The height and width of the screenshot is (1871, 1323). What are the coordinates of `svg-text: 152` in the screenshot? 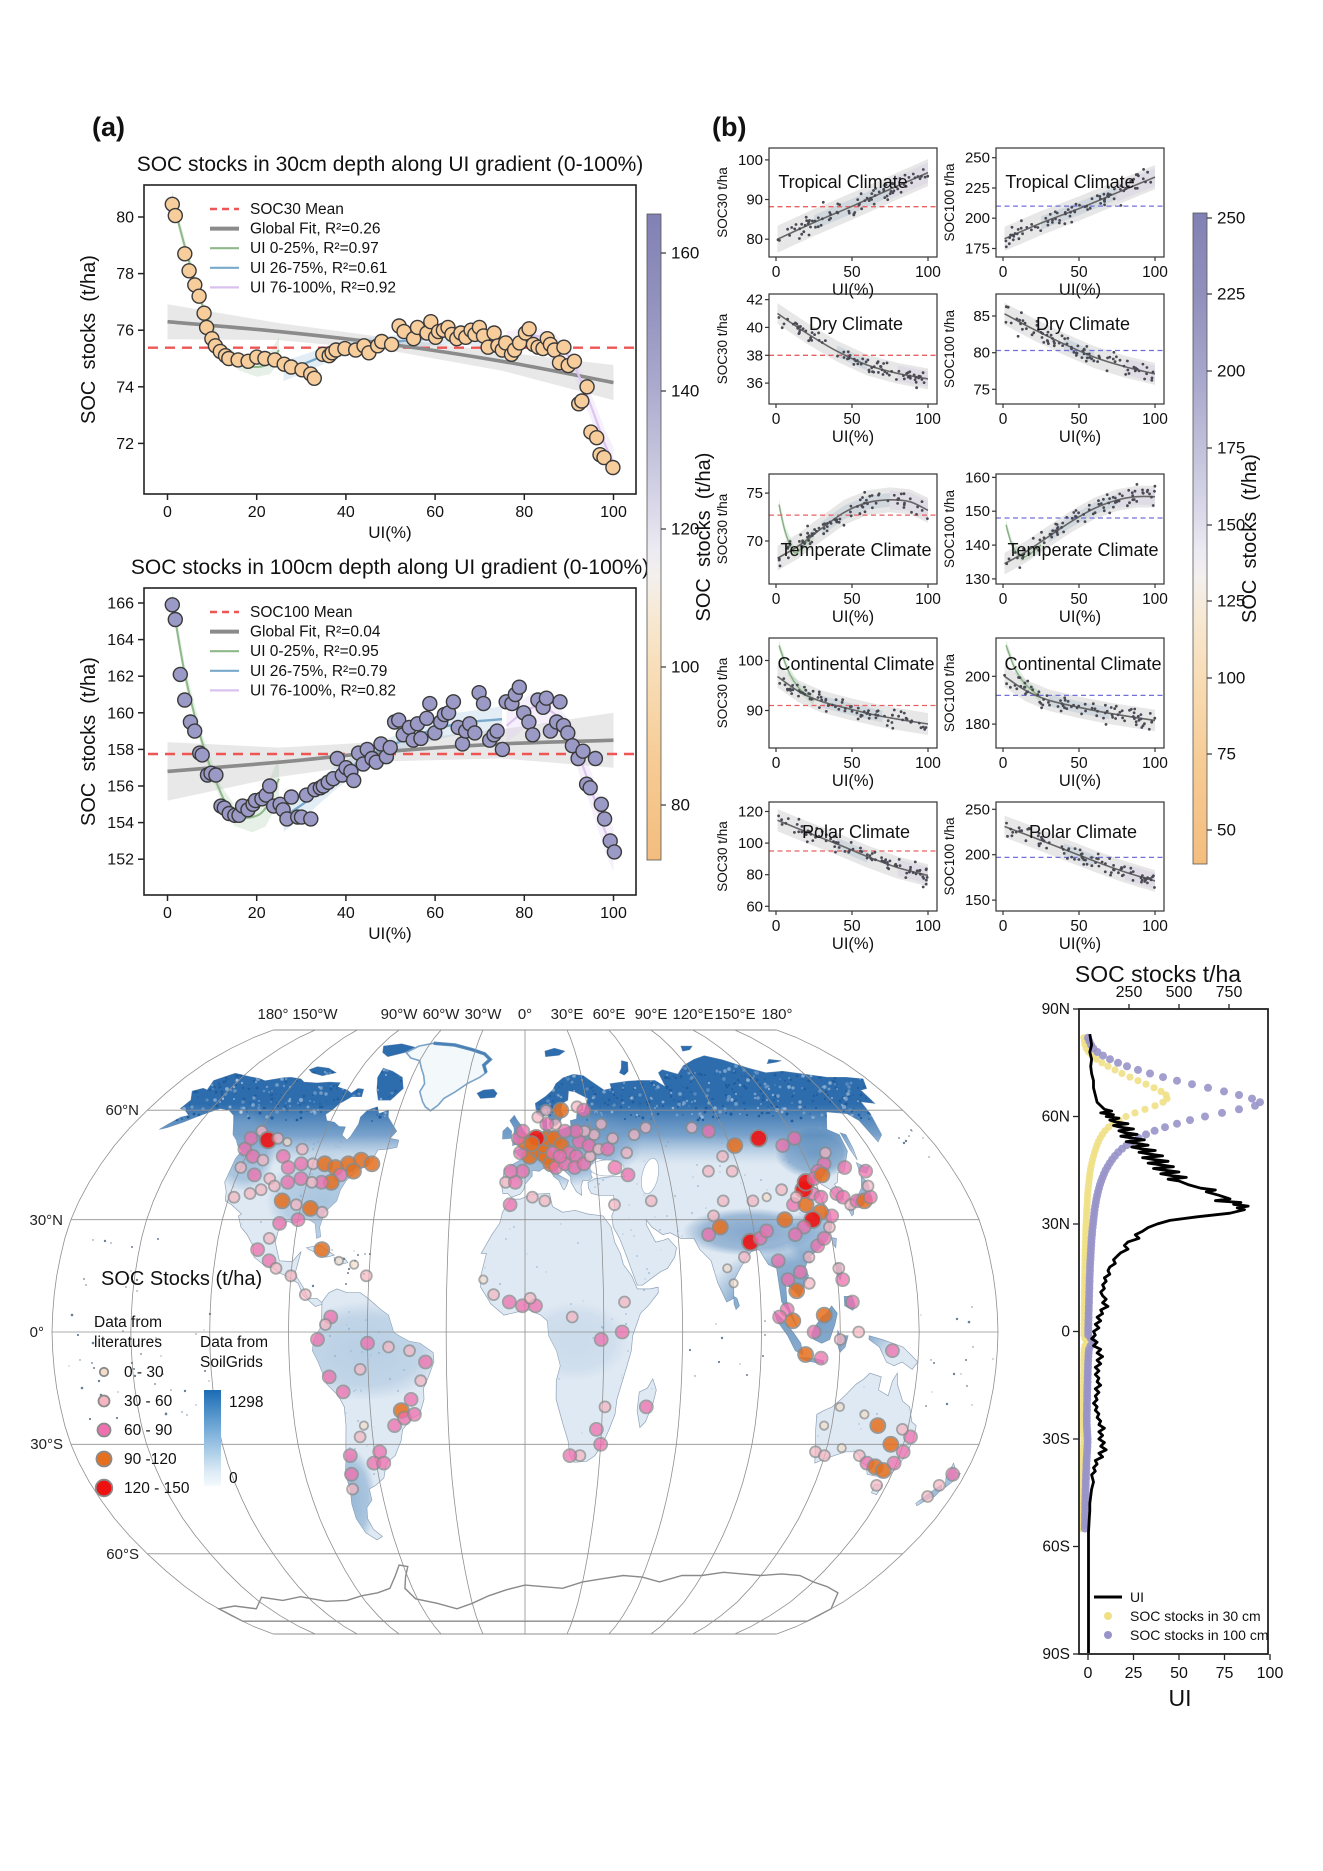 It's located at (120, 860).